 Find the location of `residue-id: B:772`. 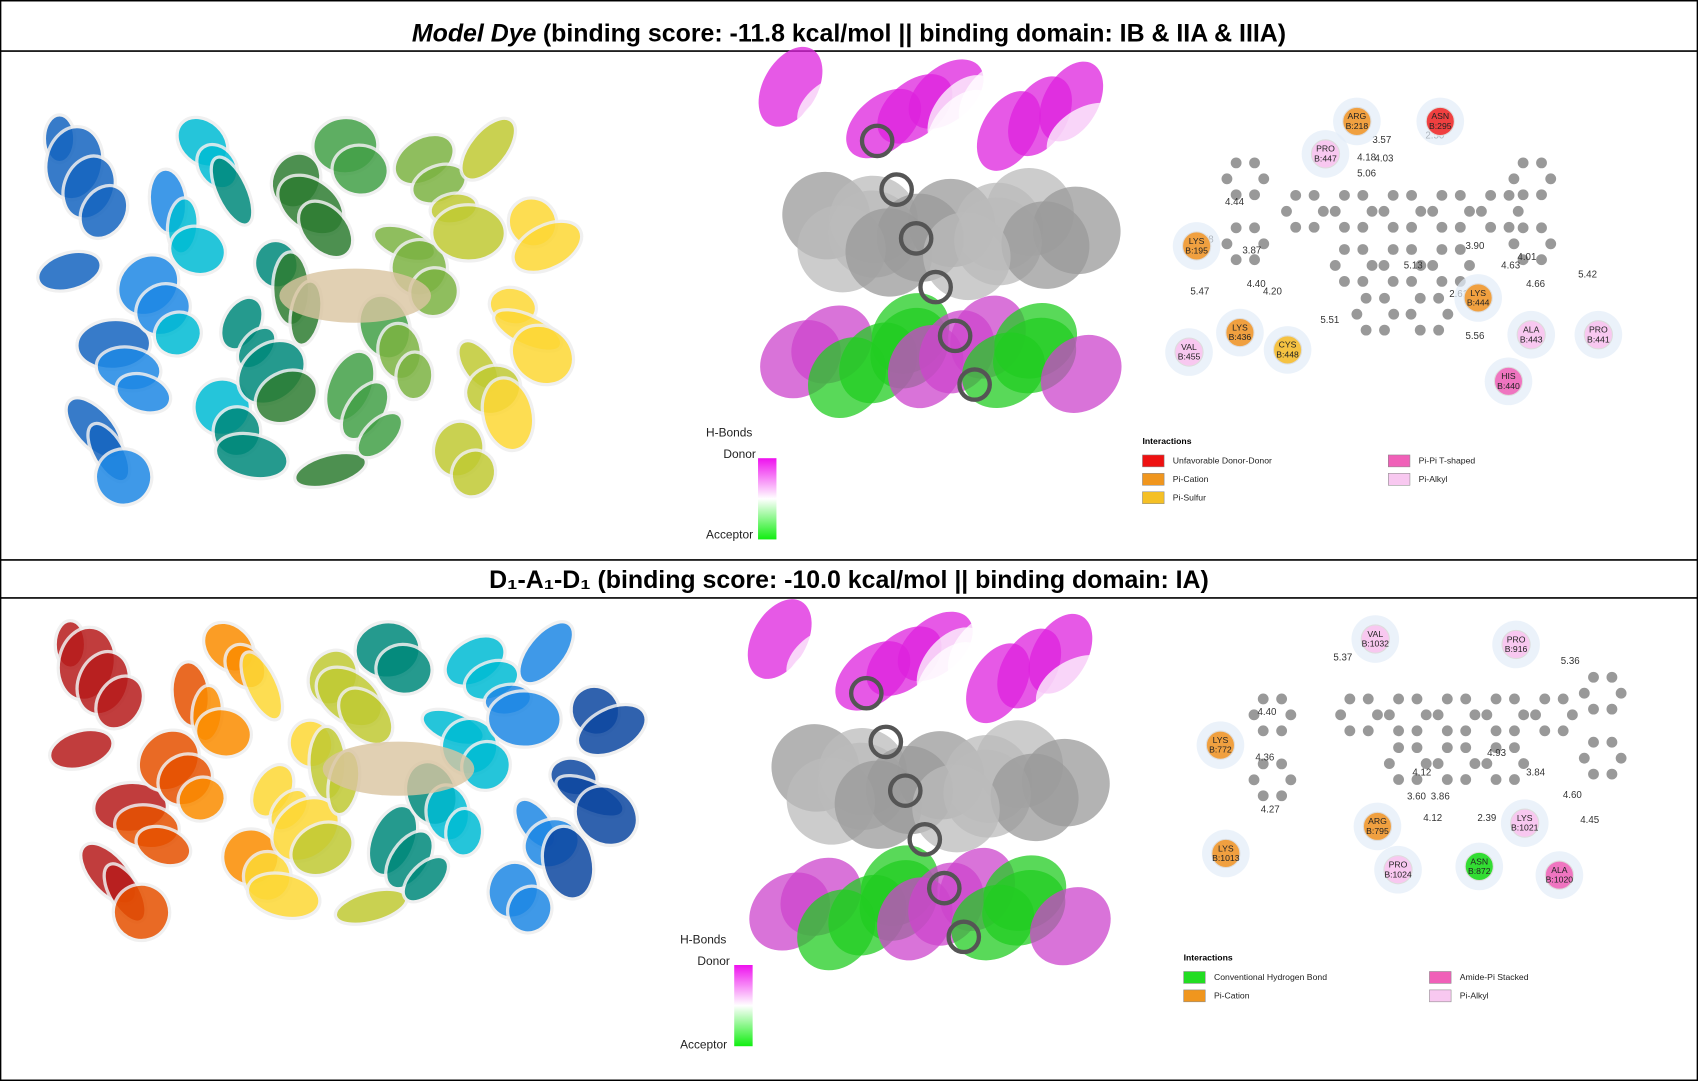

residue-id: B:772 is located at coordinates (1220, 750).